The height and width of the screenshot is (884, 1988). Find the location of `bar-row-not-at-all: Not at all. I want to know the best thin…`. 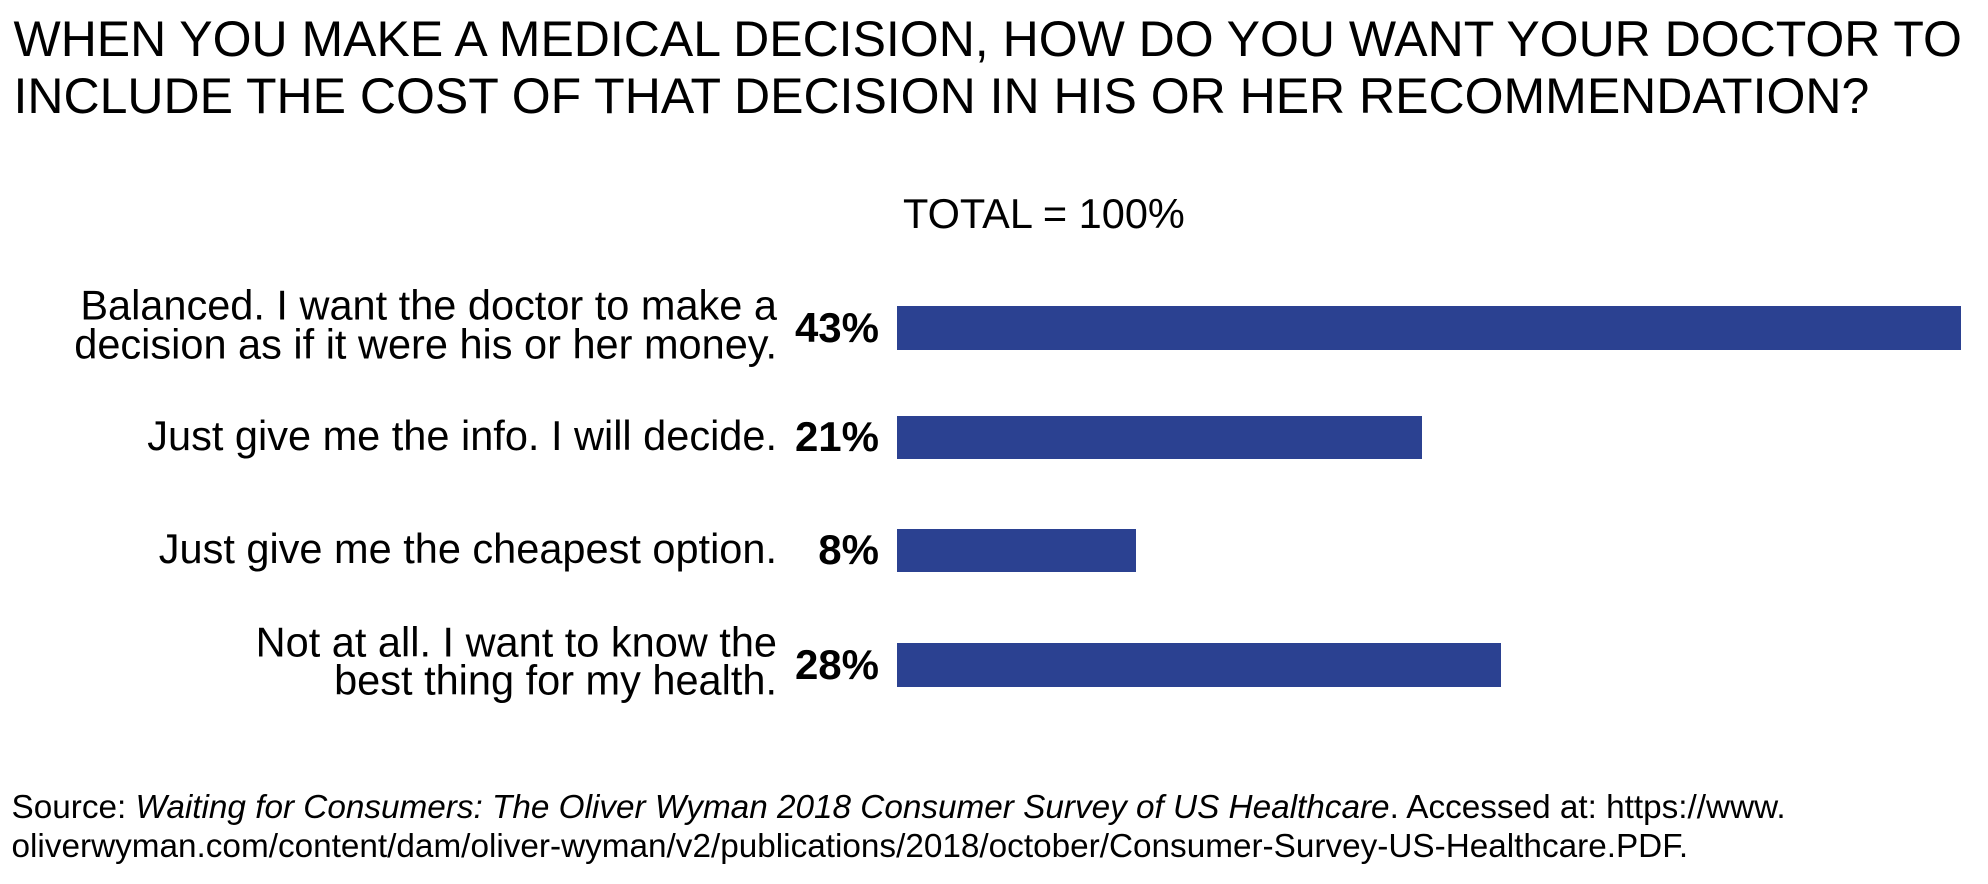

bar-row-not-at-all: Not at all. I want to know the best thin… is located at coordinates (994, 661).